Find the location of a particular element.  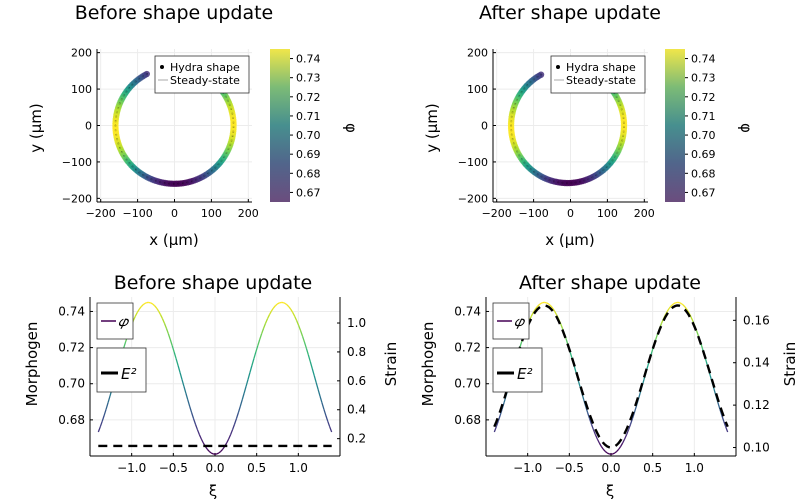

y-axis-label: Morphogen is located at coordinates (428, 364).